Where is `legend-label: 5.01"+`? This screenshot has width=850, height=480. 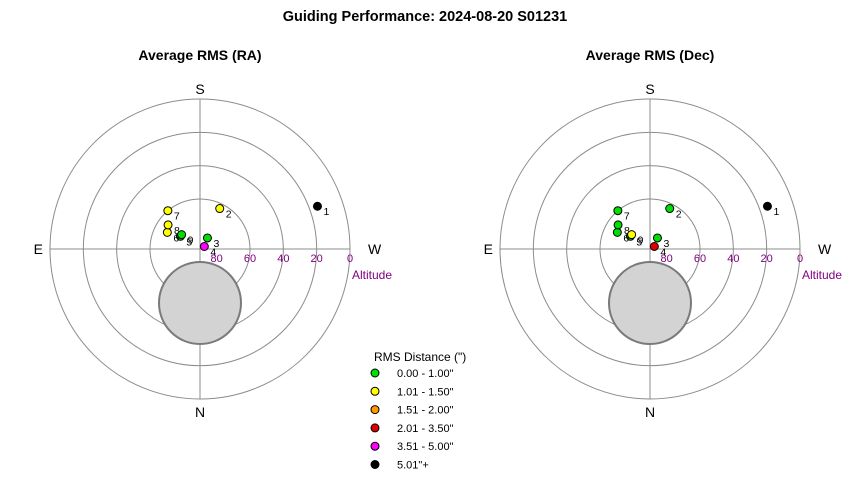
legend-label: 5.01"+ is located at coordinates (413, 466).